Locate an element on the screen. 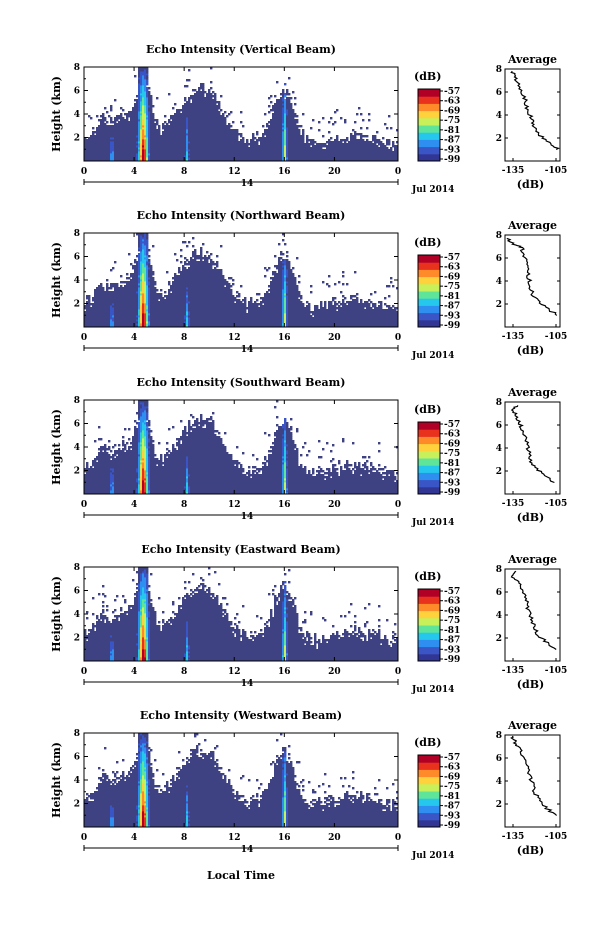  average-frame is located at coordinates (532, 115).